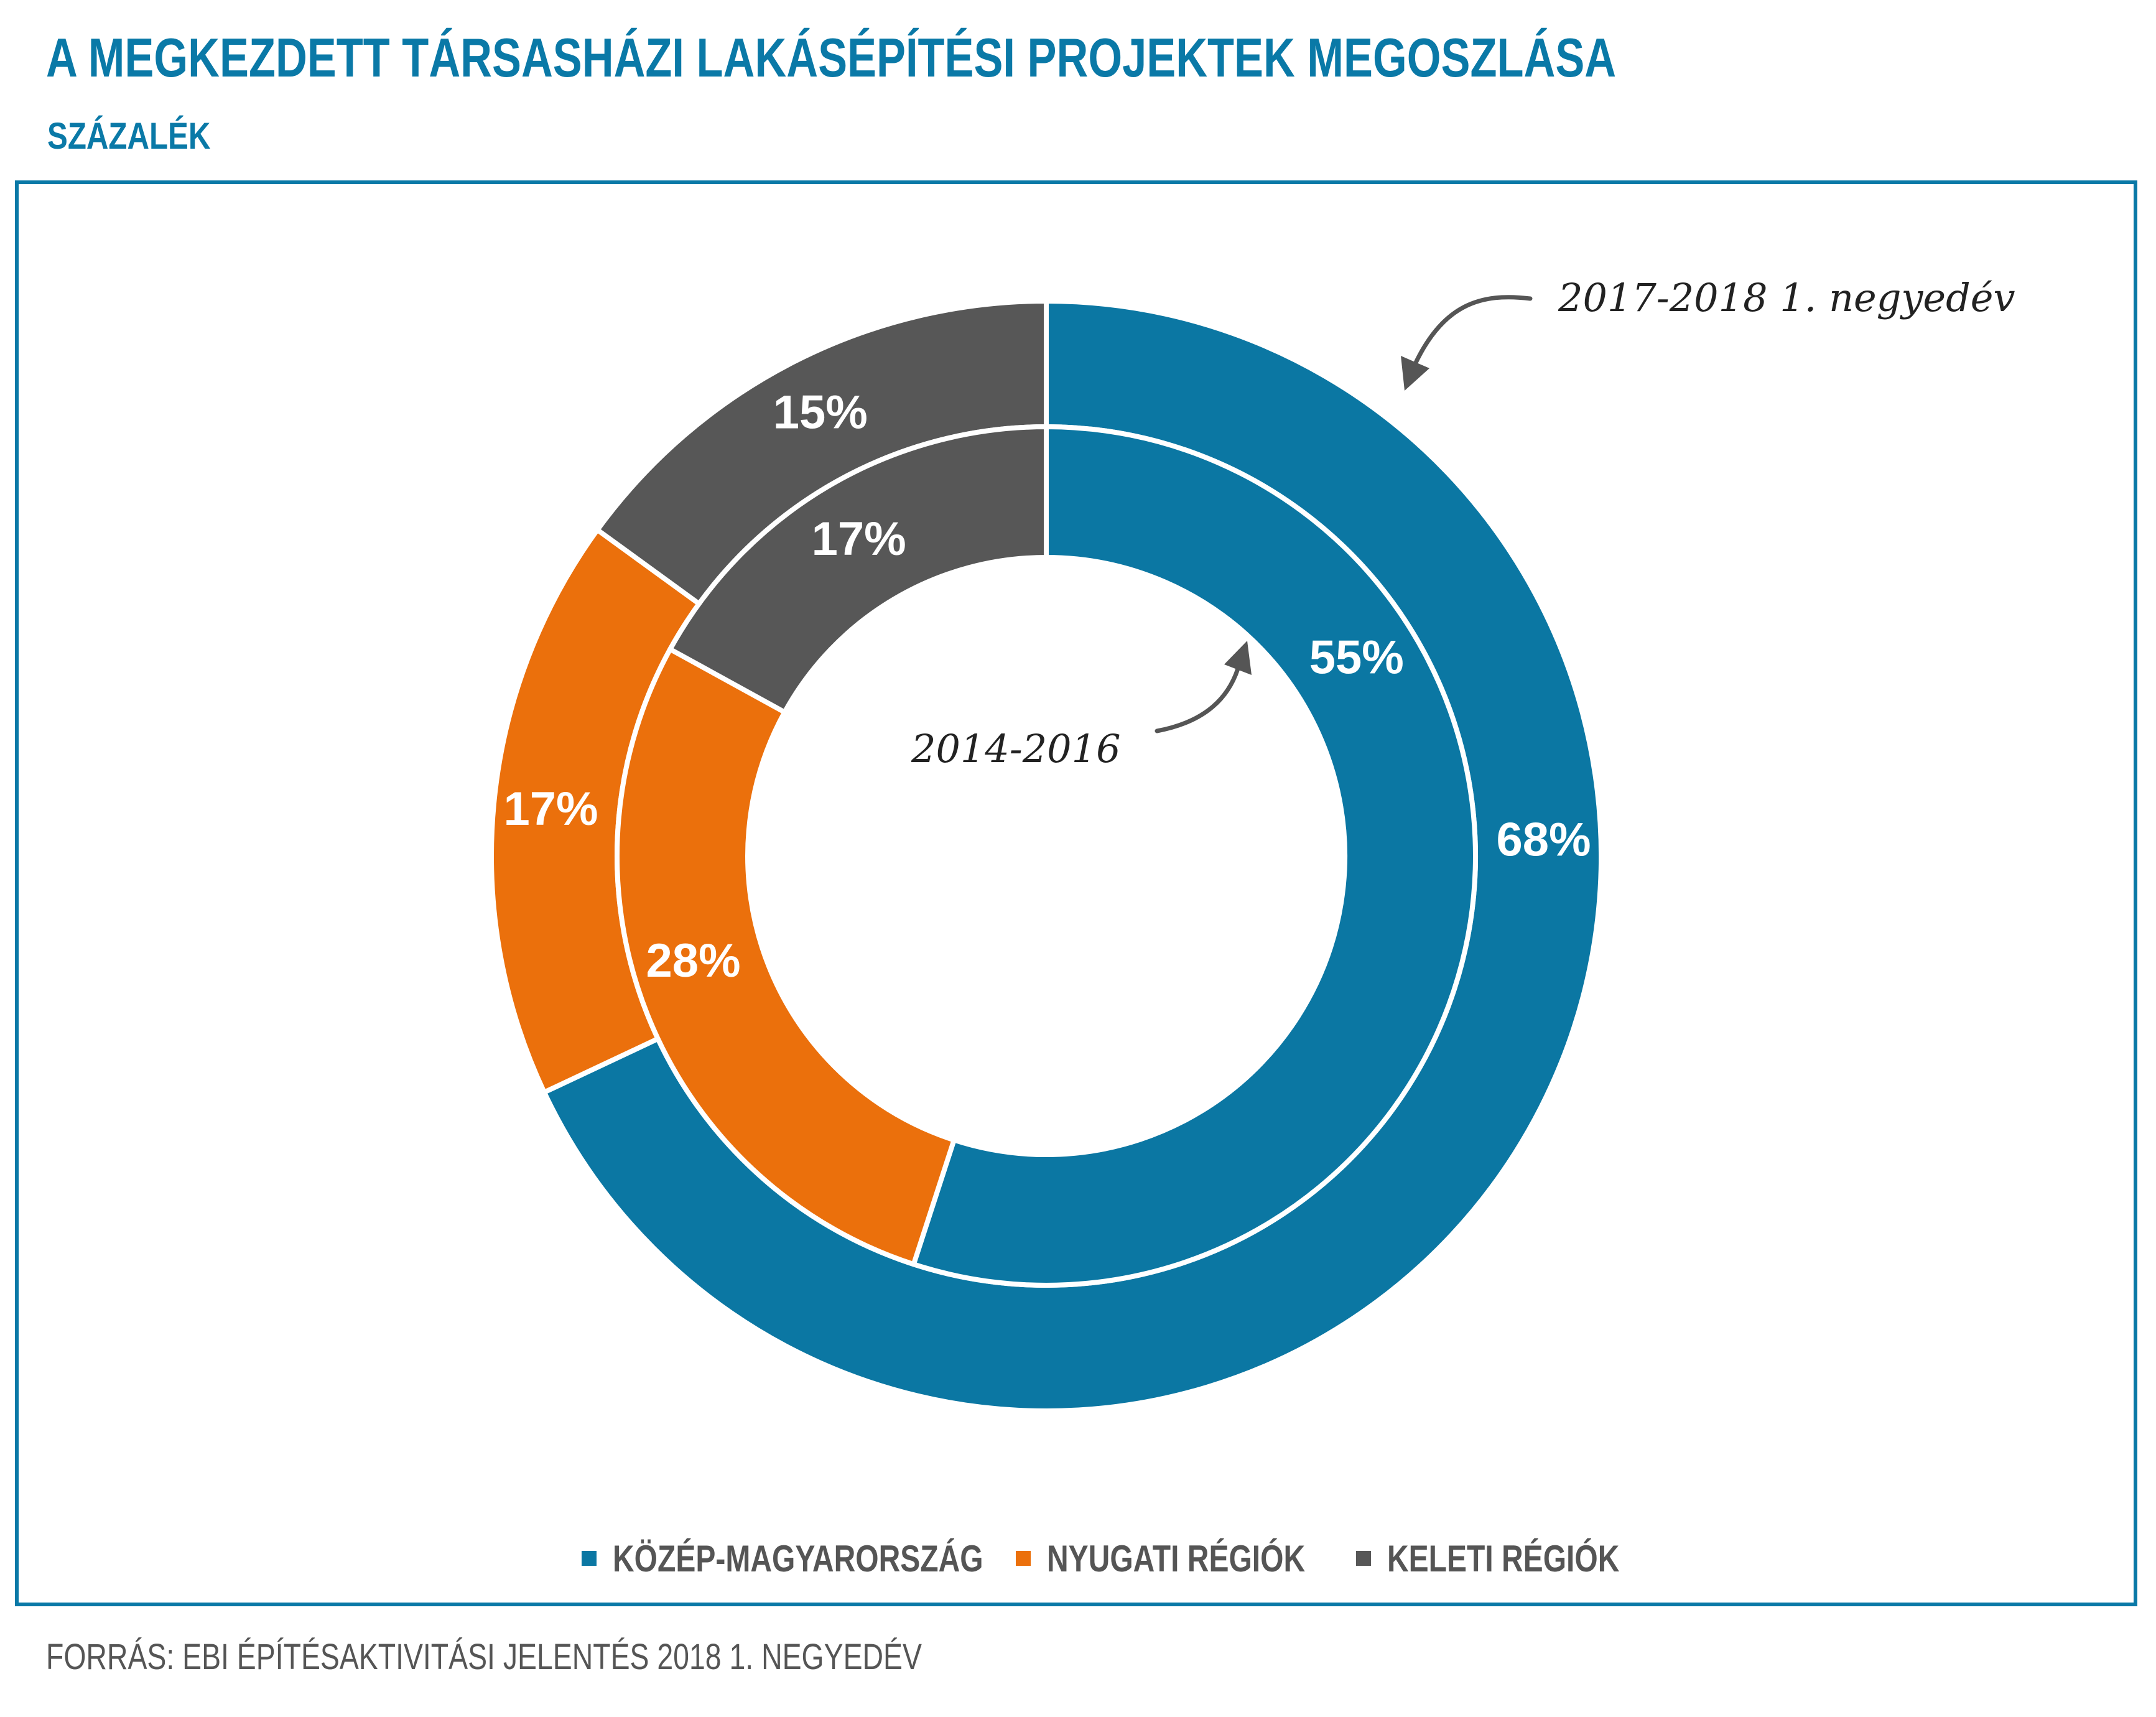 This screenshot has height=1717, width=2156. Describe the element at coordinates (1363, 1559) in the screenshot. I see `legend-swatch-keleti` at that location.